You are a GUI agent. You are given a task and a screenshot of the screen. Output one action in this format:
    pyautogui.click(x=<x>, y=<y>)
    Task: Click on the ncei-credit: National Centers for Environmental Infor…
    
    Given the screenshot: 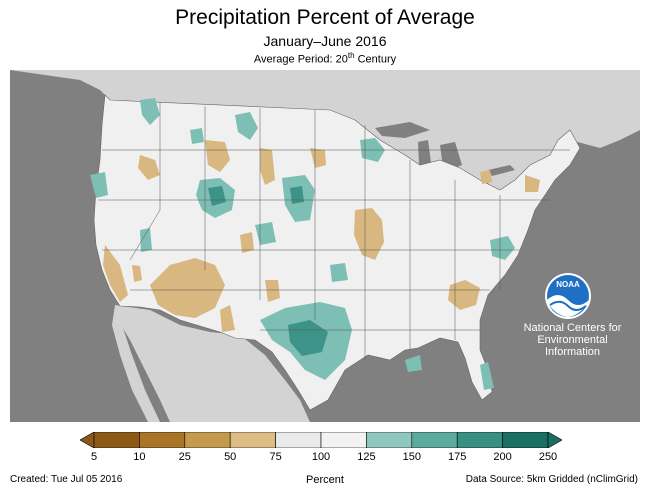 What is the action you would take?
    pyautogui.click(x=572, y=340)
    